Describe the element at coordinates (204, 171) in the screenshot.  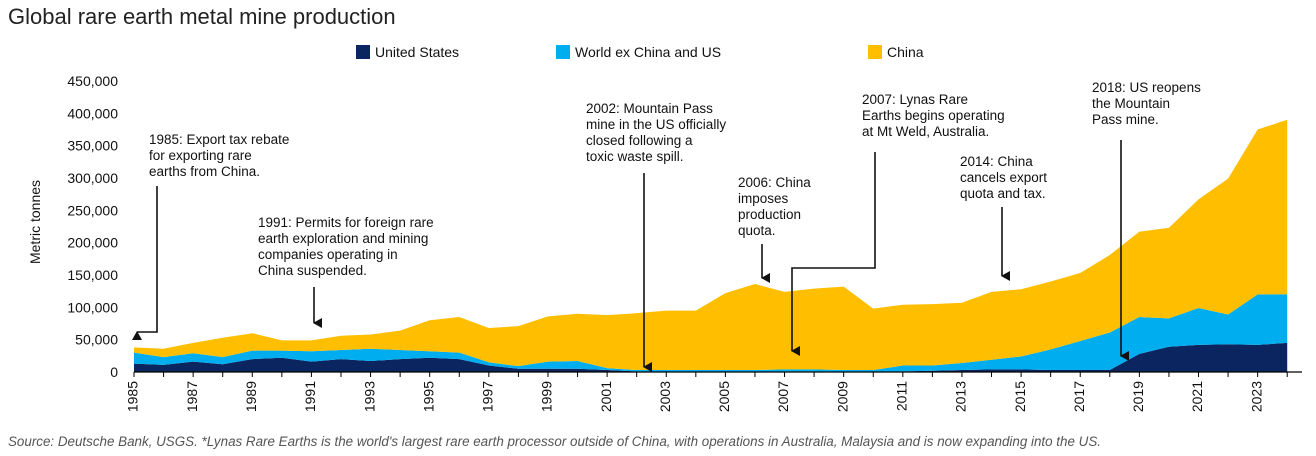
I see `annotation-text-1985: earths from China.` at that location.